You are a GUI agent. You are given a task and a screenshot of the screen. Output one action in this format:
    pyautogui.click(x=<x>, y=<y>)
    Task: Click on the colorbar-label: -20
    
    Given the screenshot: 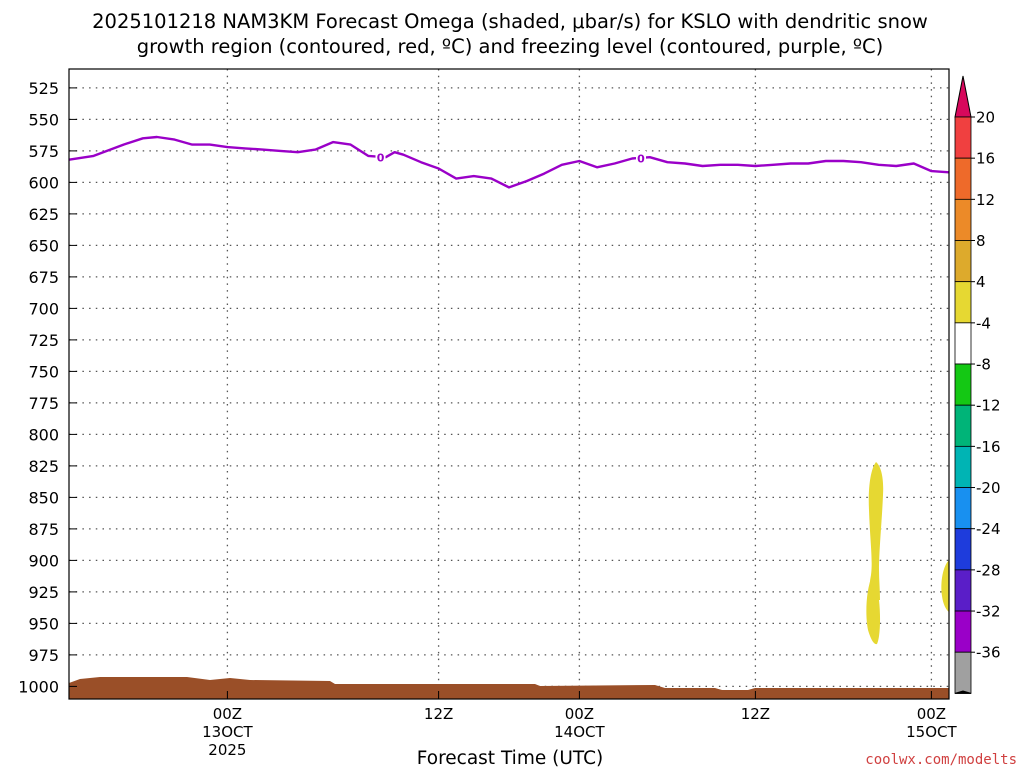 What is the action you would take?
    pyautogui.click(x=988, y=488)
    